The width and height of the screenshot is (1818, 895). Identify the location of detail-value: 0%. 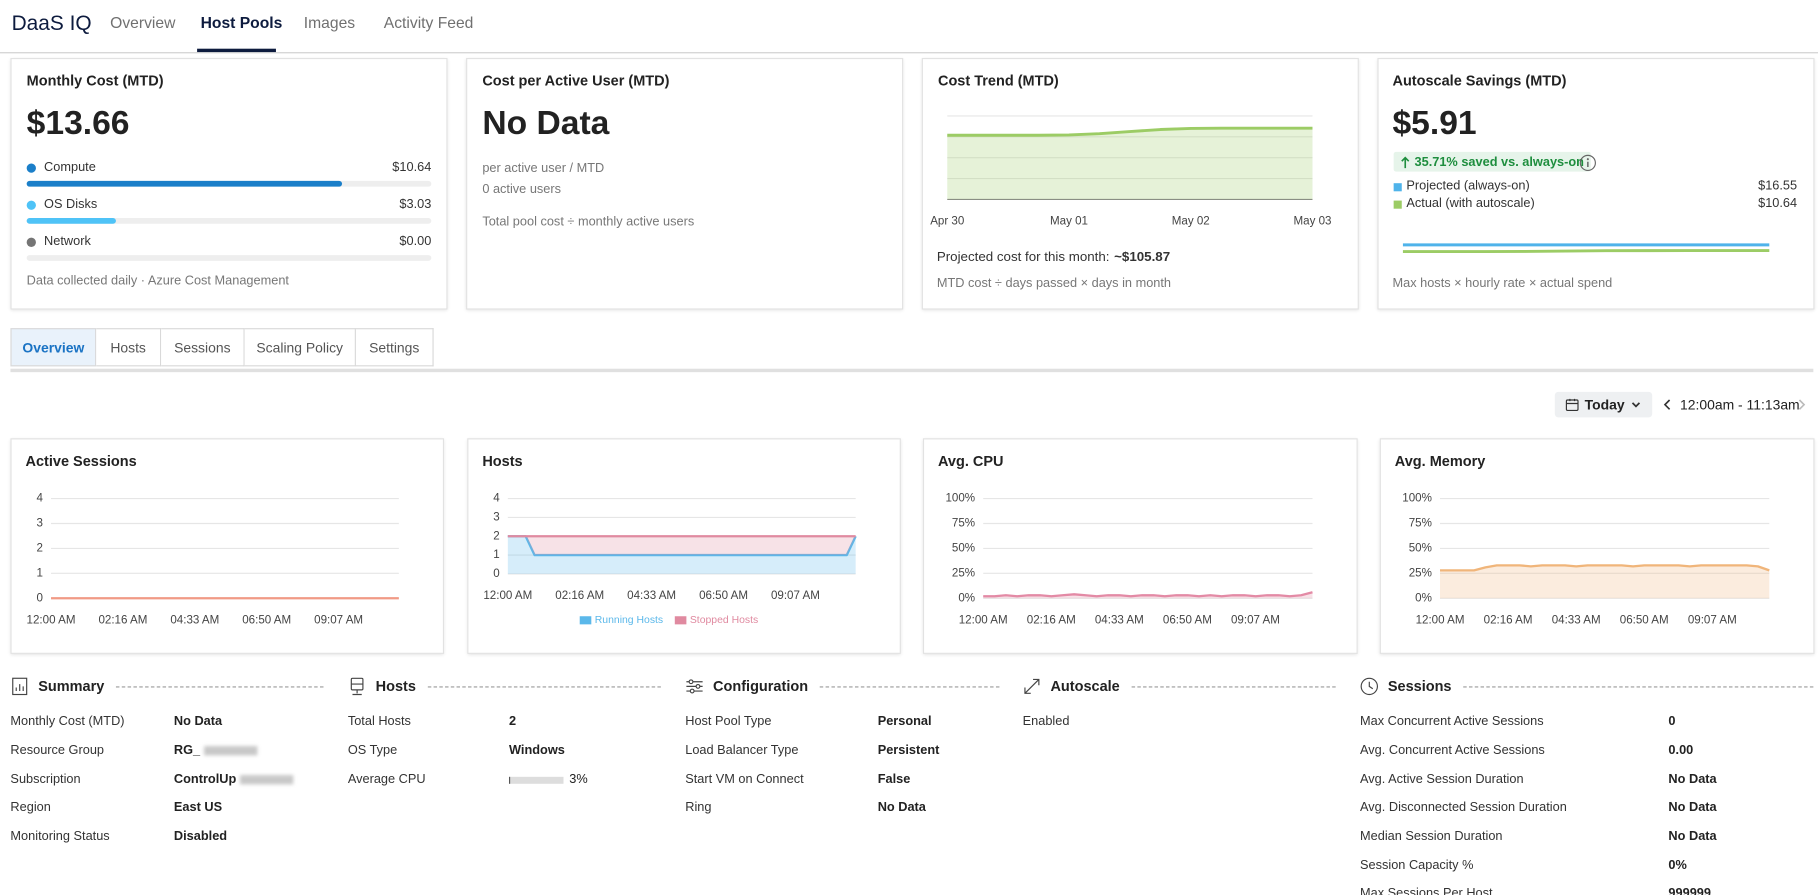
(1677, 866).